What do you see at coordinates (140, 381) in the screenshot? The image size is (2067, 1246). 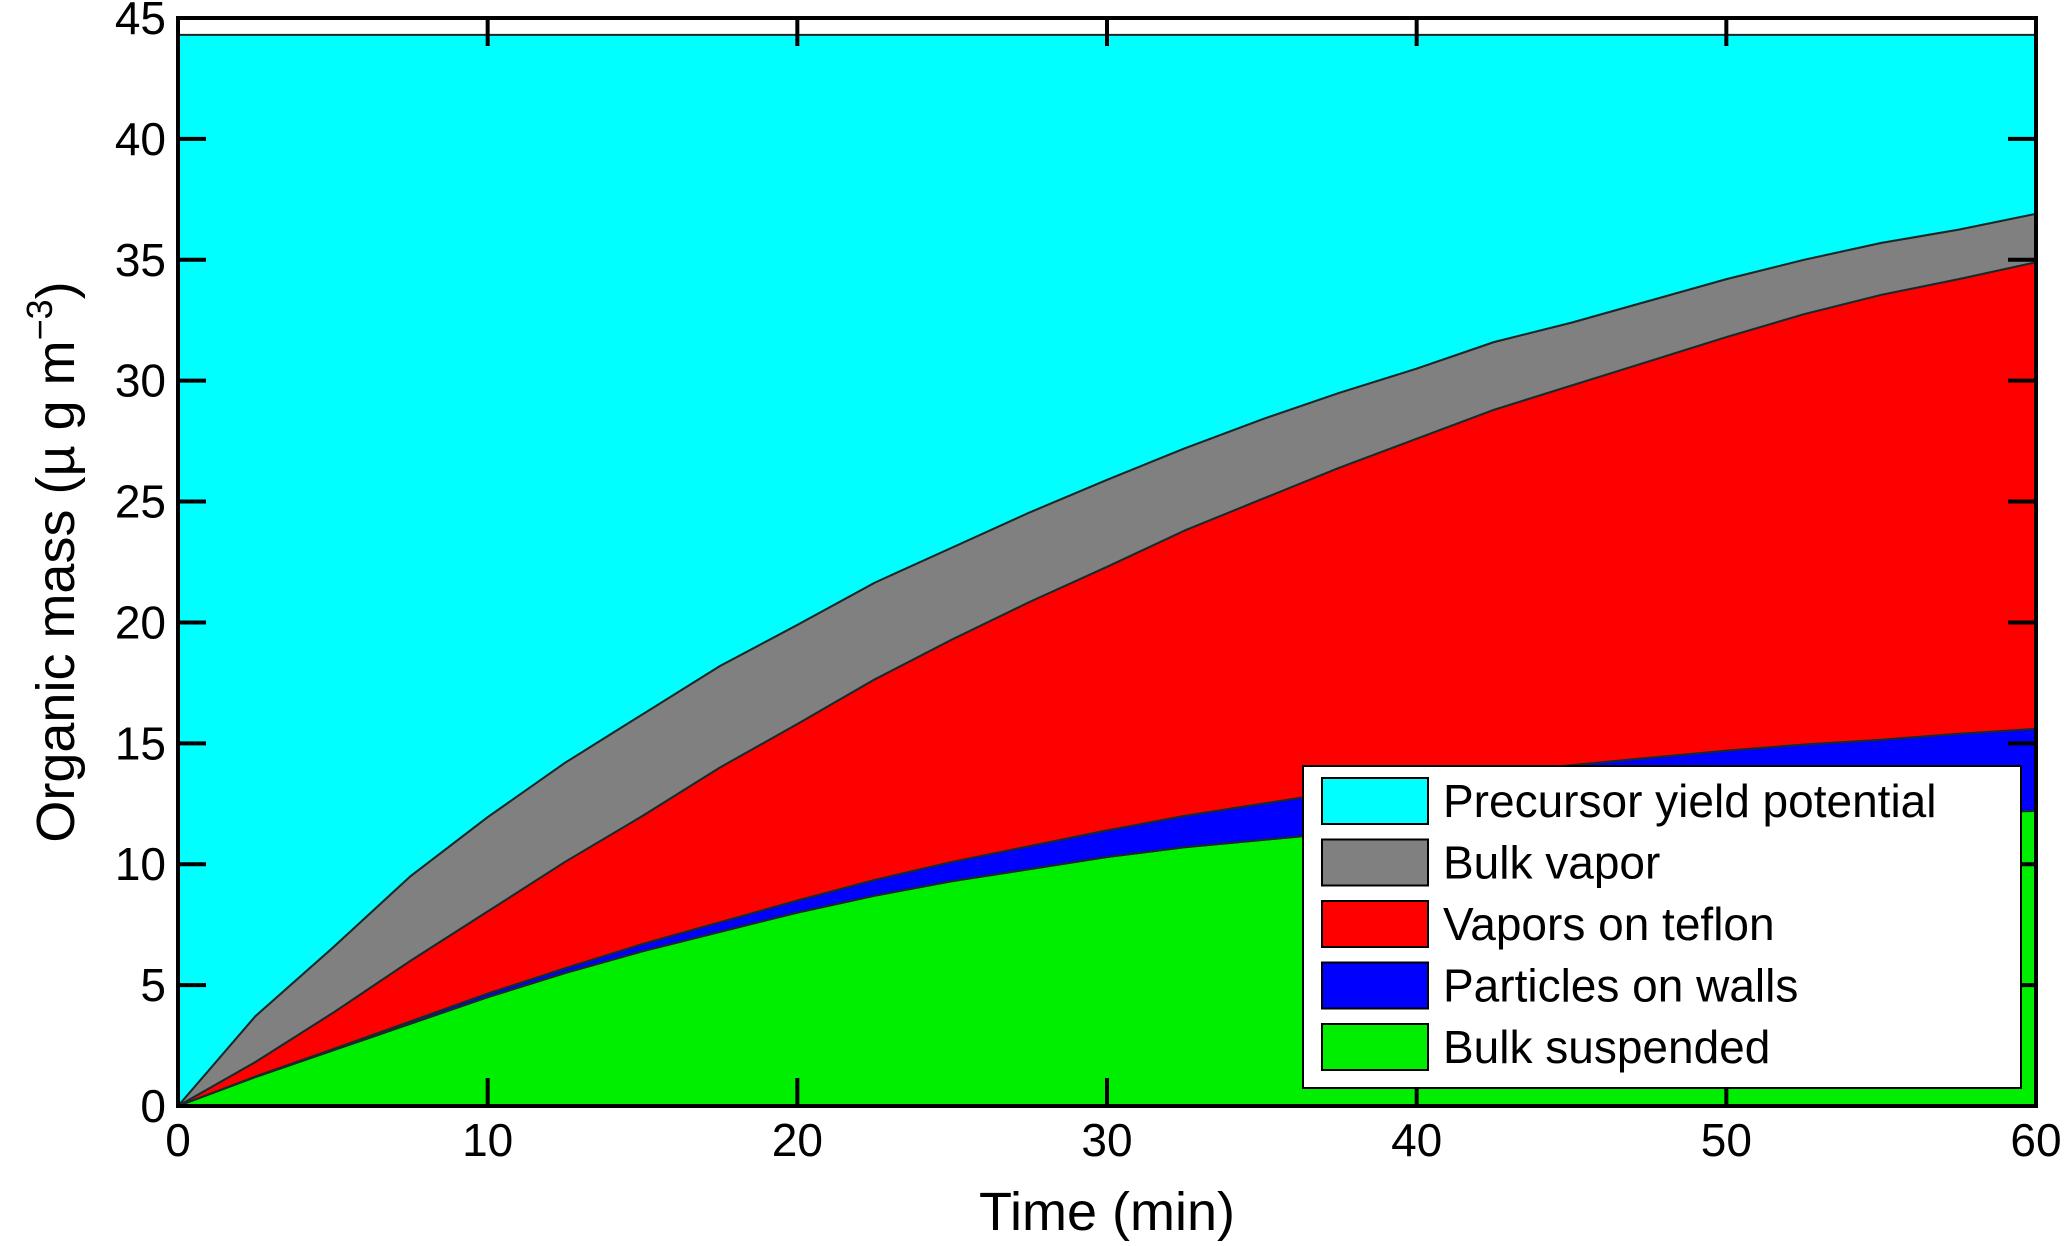 I see `y-tick-label-30: 30` at bounding box center [140, 381].